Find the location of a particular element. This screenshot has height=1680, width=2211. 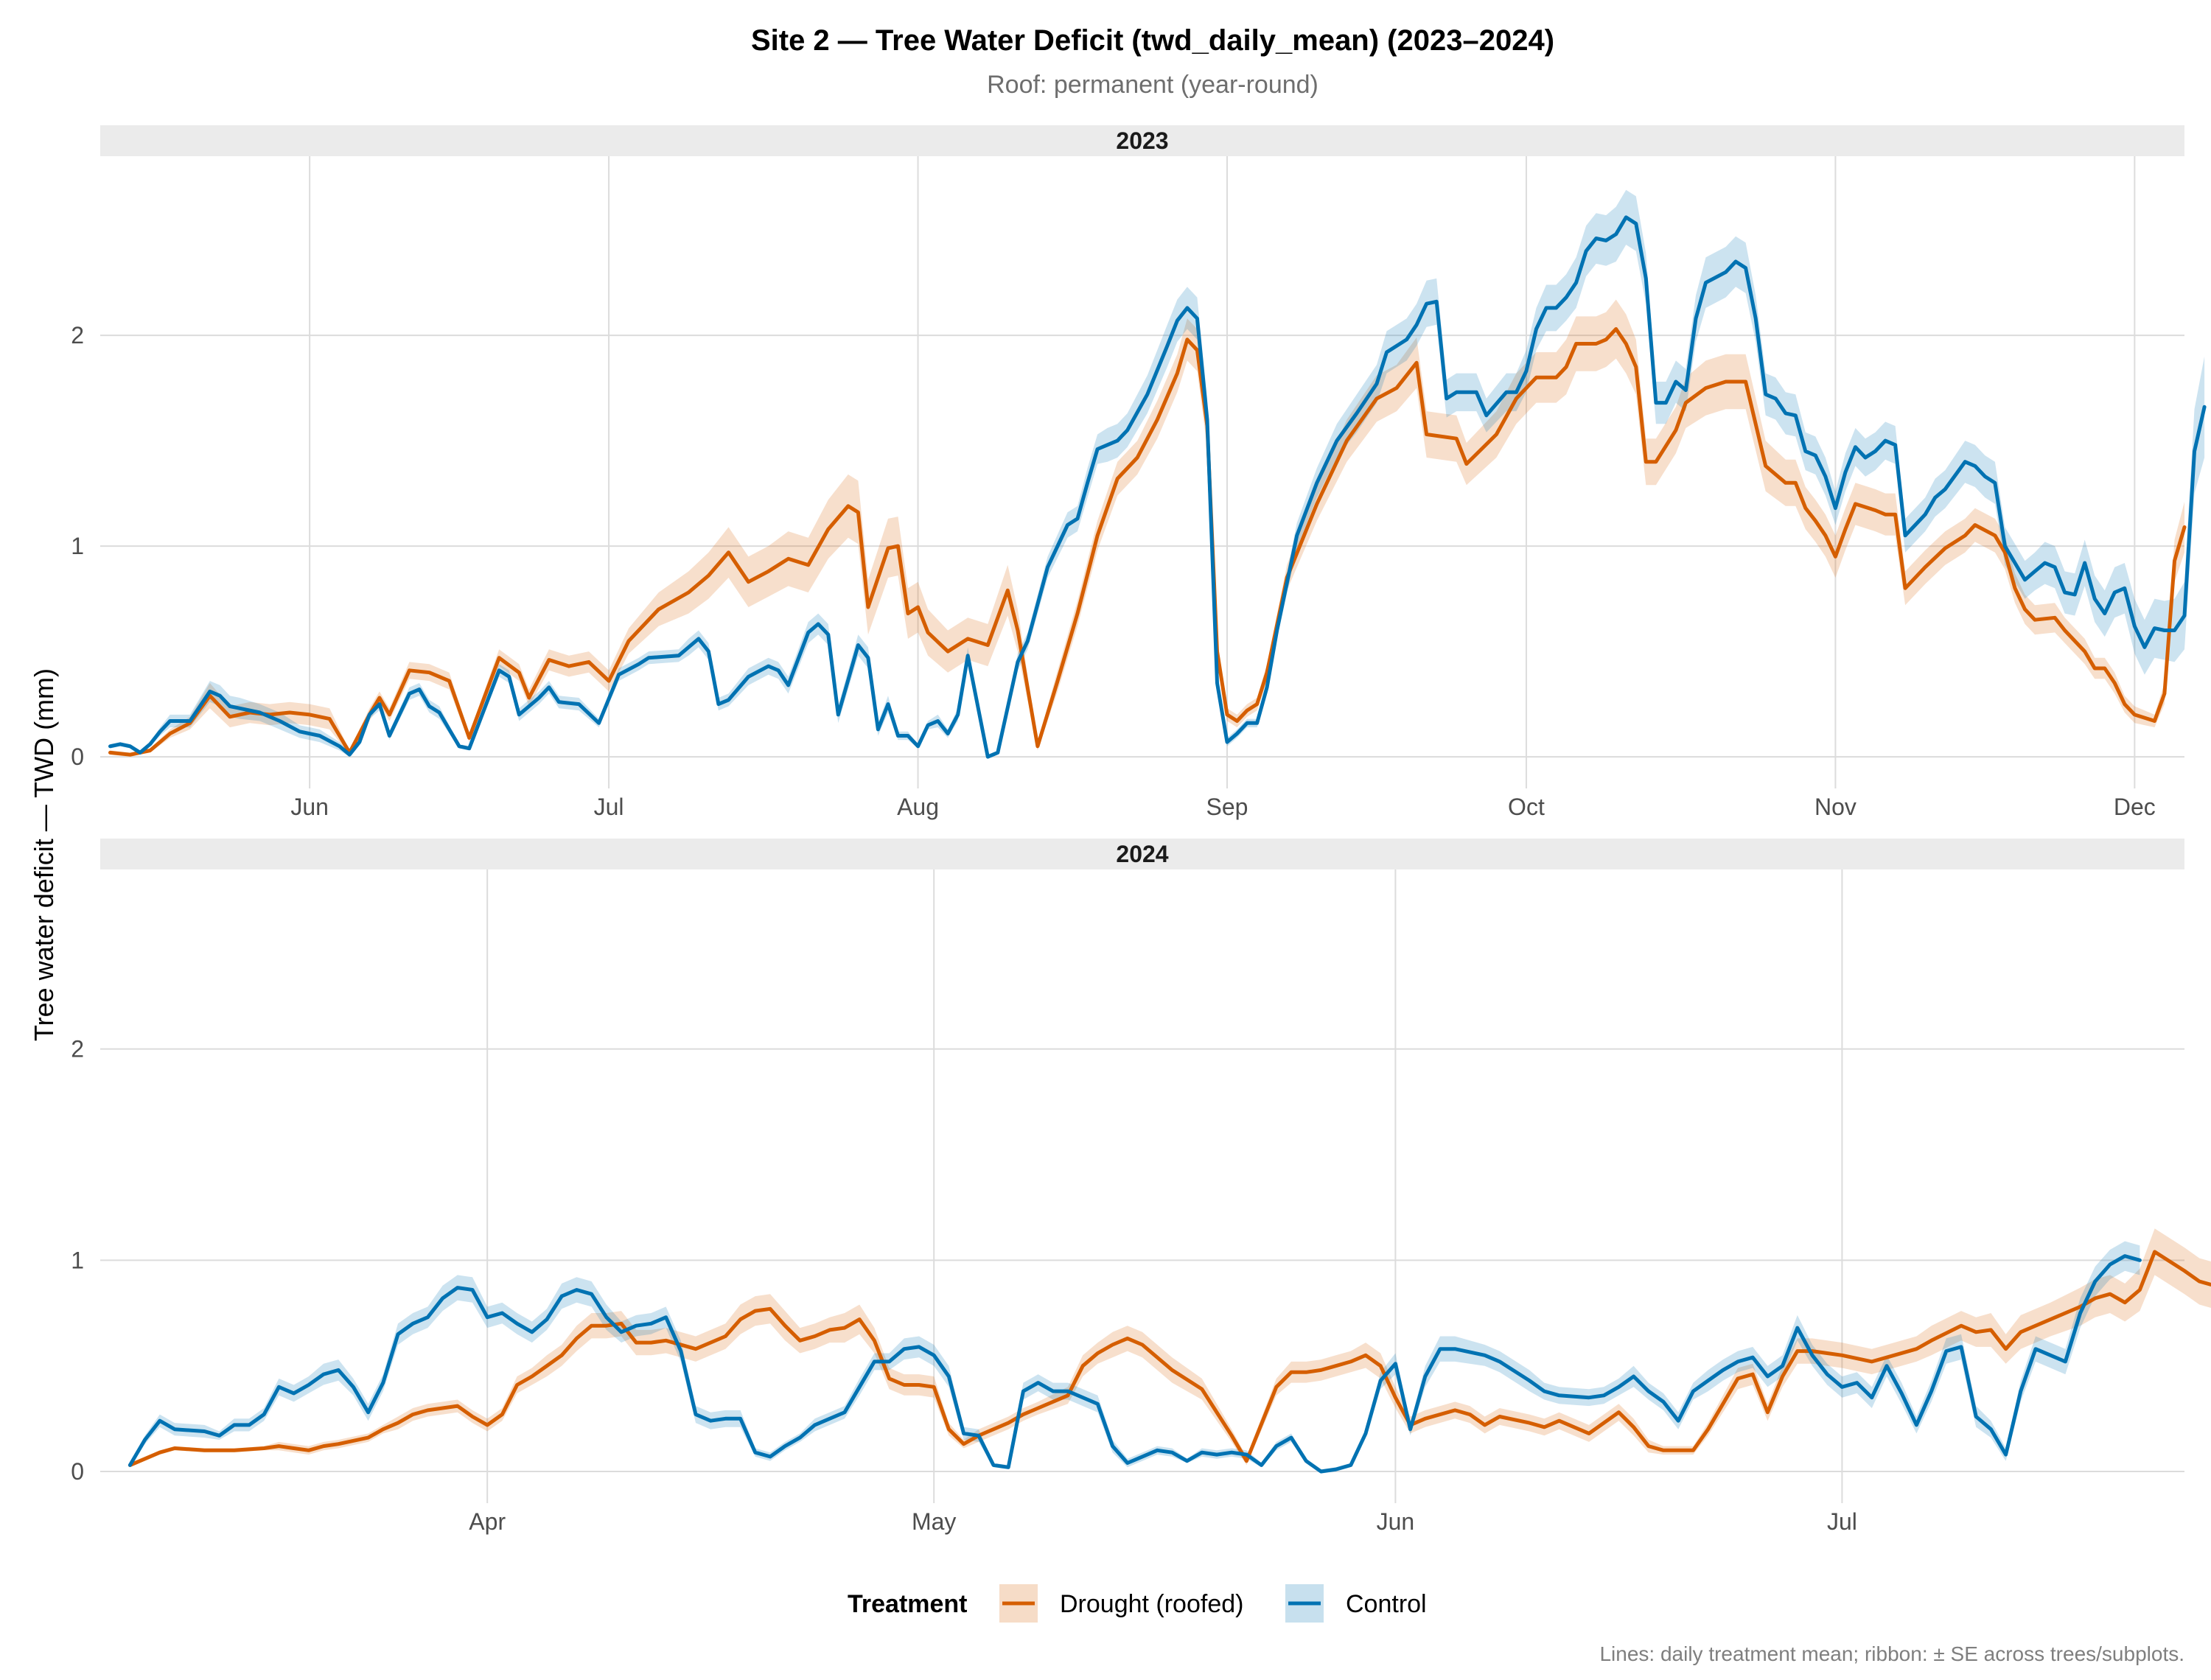

x-tick-label: Apr is located at coordinates (487, 1521).